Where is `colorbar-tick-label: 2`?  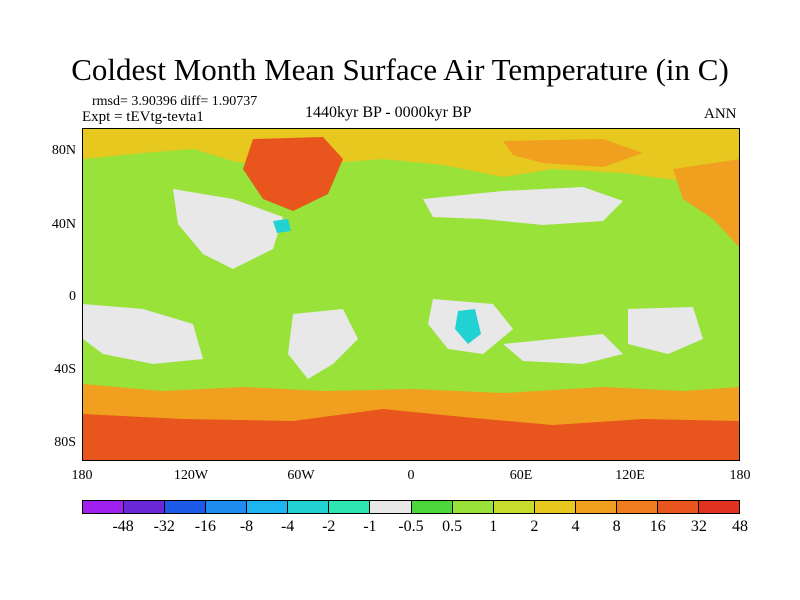 colorbar-tick-label: 2 is located at coordinates (534, 526).